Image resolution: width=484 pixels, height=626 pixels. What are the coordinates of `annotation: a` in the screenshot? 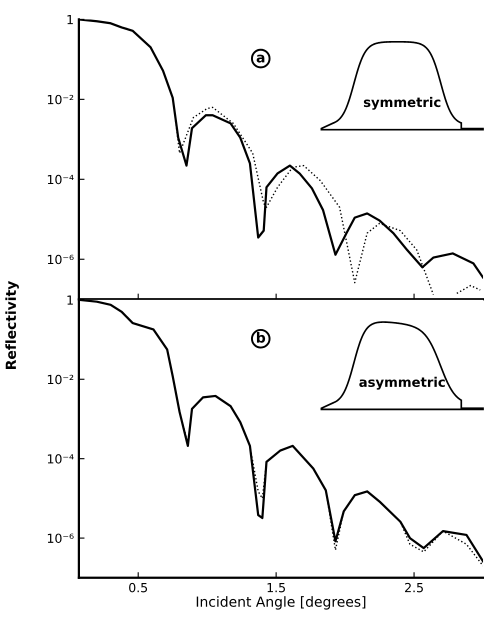 It's located at (260, 58).